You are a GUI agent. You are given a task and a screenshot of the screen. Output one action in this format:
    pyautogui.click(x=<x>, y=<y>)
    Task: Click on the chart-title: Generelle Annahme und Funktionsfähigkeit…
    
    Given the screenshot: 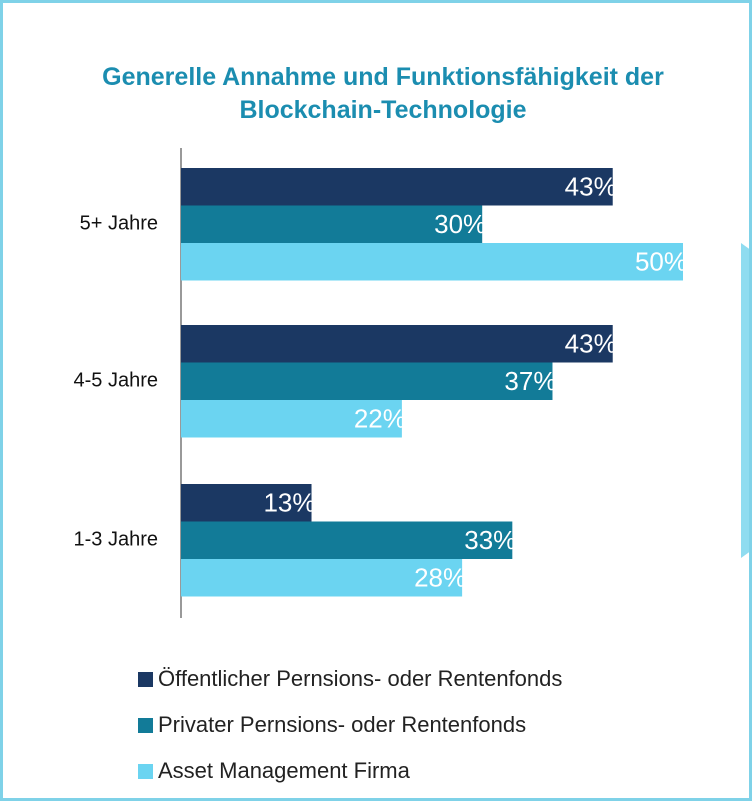 What is the action you would take?
    pyautogui.click(x=383, y=93)
    